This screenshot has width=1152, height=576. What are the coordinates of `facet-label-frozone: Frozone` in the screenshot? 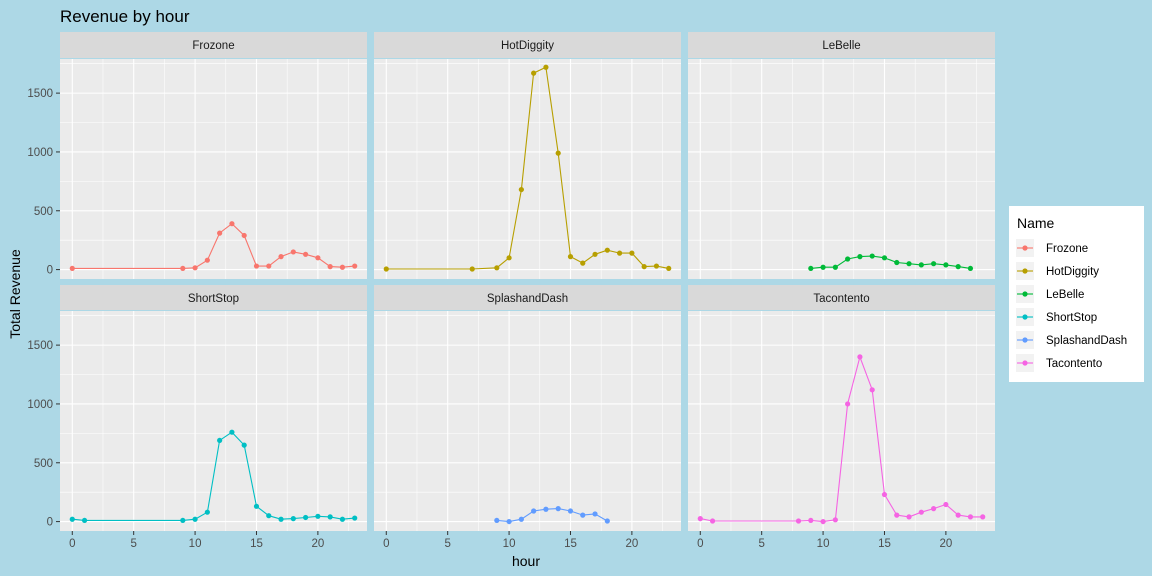 It's located at (213, 46).